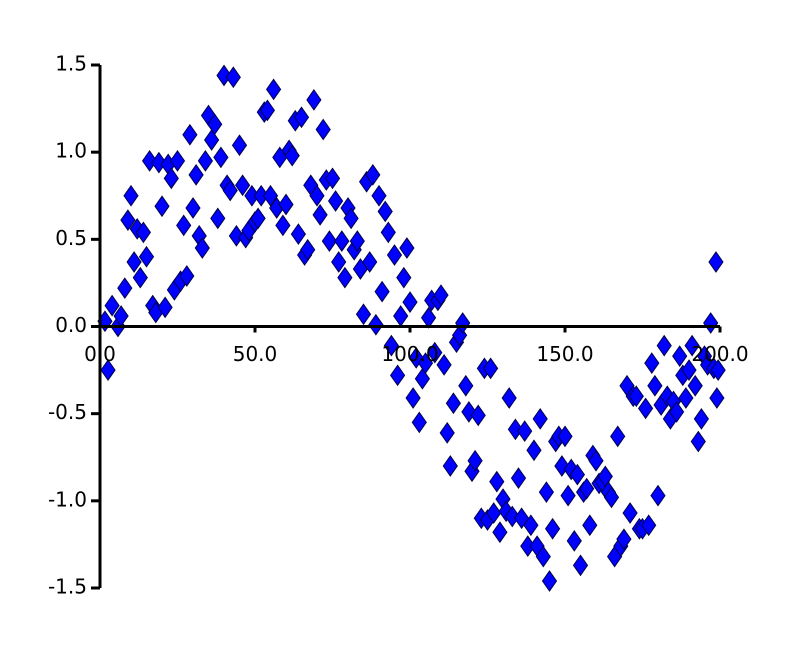 The height and width of the screenshot is (654, 800). What do you see at coordinates (71, 64) in the screenshot?
I see `y-tick-label: 1.5` at bounding box center [71, 64].